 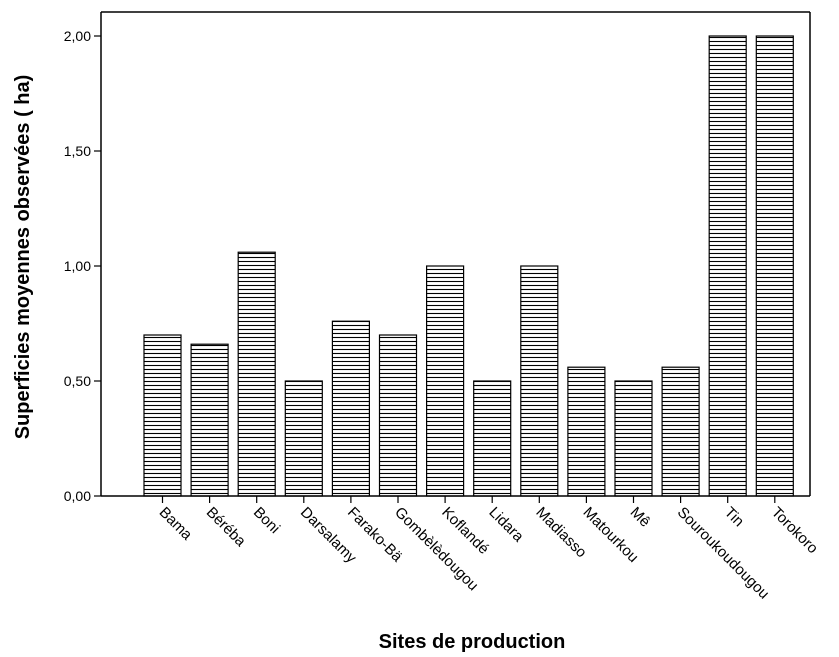 What do you see at coordinates (77, 496) in the screenshot?
I see `y-tick-label: 0,00` at bounding box center [77, 496].